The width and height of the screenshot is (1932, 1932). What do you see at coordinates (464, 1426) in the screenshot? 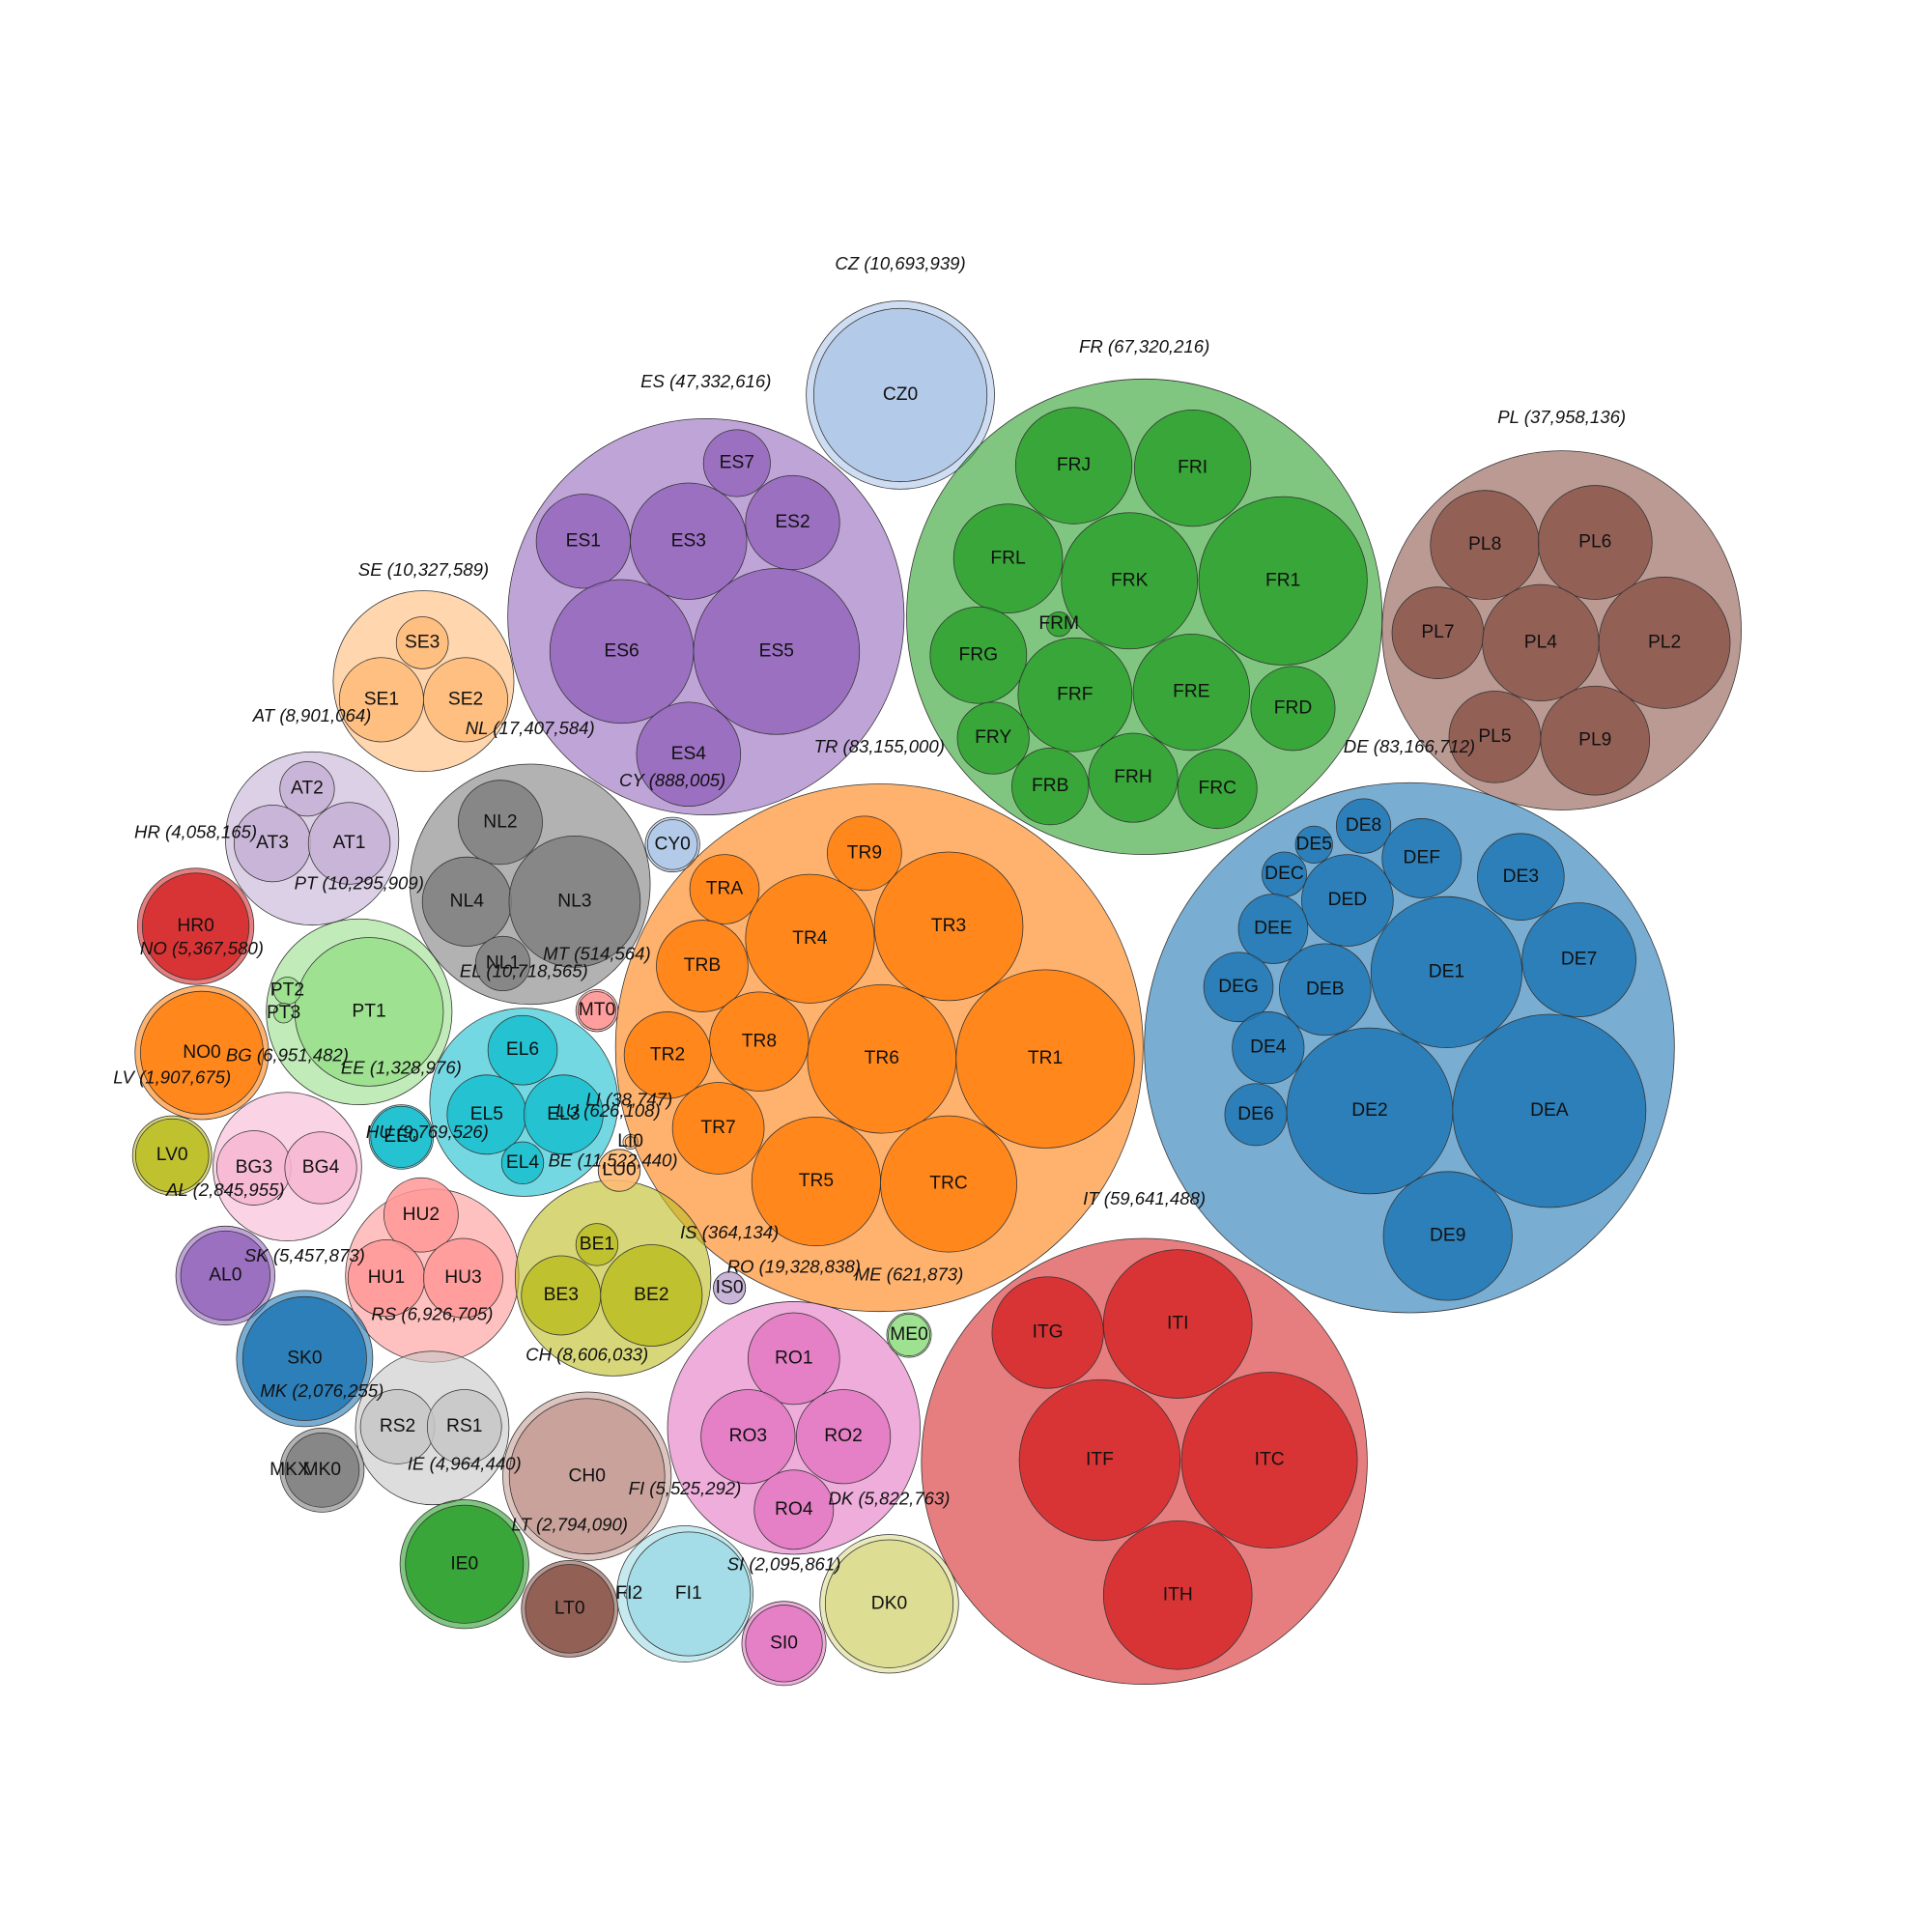
I see `region-label: RS1` at bounding box center [464, 1426].